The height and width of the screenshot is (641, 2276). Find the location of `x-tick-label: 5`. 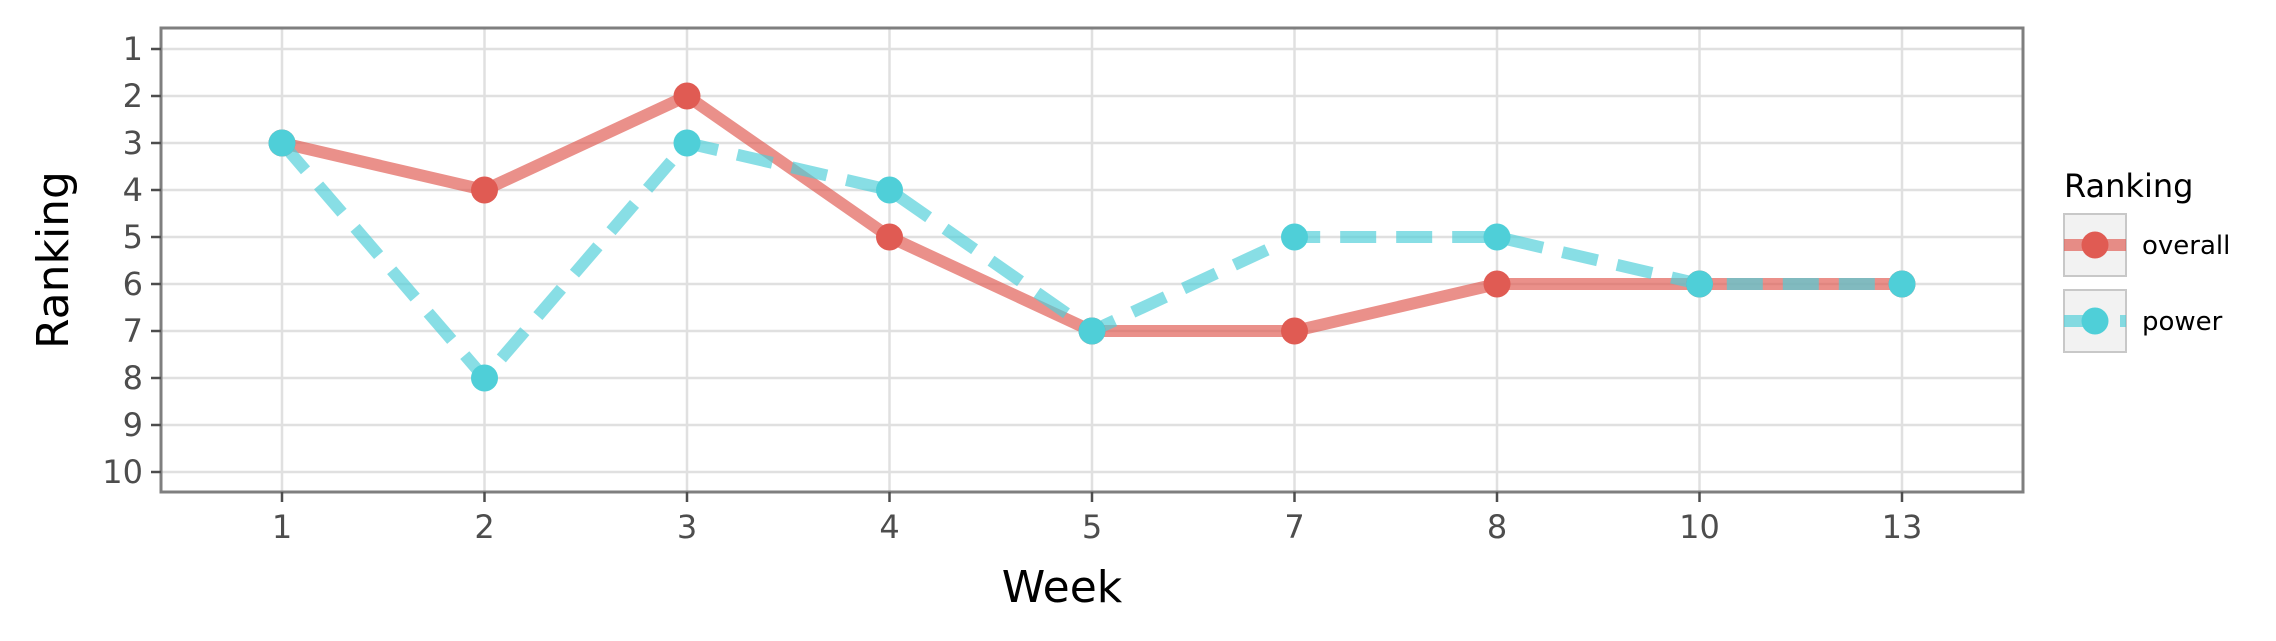

x-tick-label: 5 is located at coordinates (1092, 527).